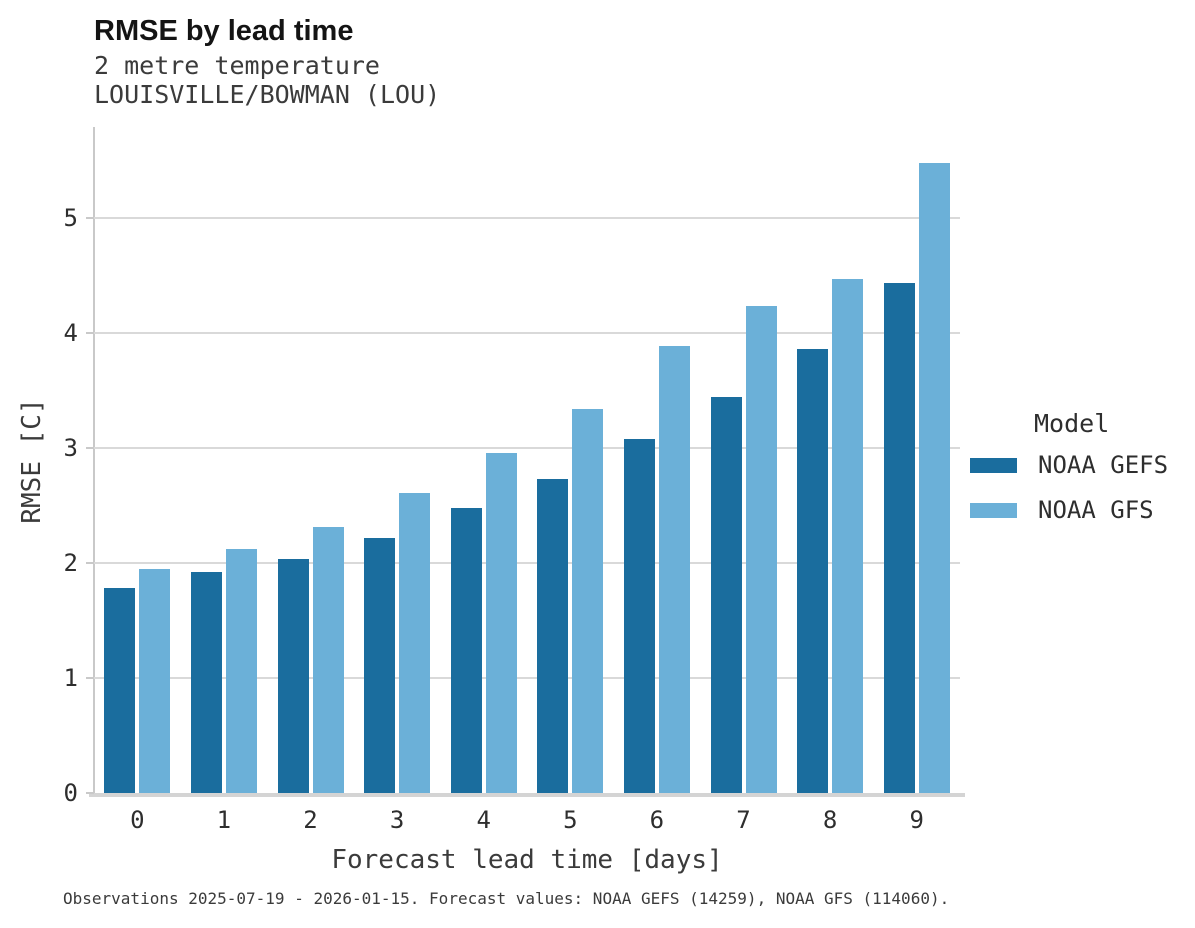 This screenshot has width=1195, height=928. What do you see at coordinates (224, 820) in the screenshot?
I see `x-tick-label-1: 1` at bounding box center [224, 820].